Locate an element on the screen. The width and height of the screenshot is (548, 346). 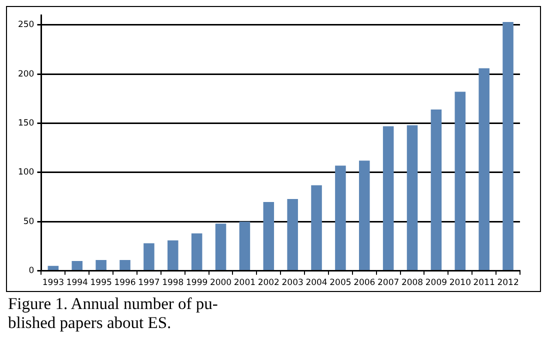
x-tick-label: 2001 is located at coordinates (245, 283).